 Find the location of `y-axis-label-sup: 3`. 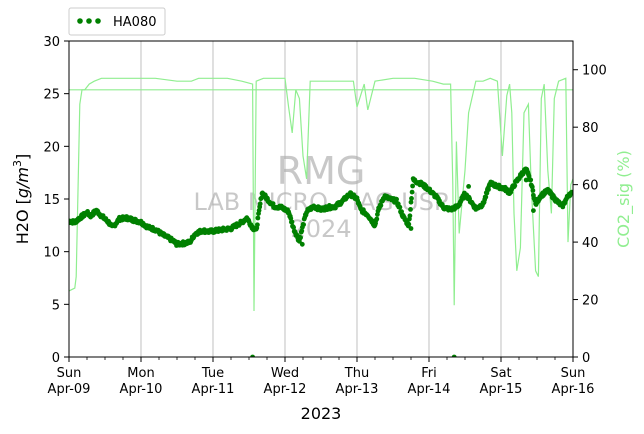

y-axis-label-sup: 3 is located at coordinates (17, 163).